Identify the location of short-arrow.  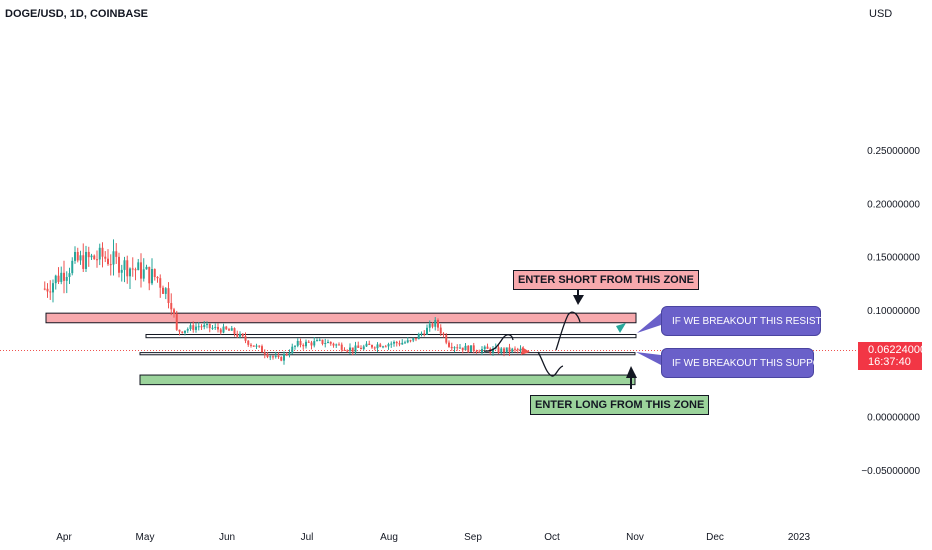
(578, 300).